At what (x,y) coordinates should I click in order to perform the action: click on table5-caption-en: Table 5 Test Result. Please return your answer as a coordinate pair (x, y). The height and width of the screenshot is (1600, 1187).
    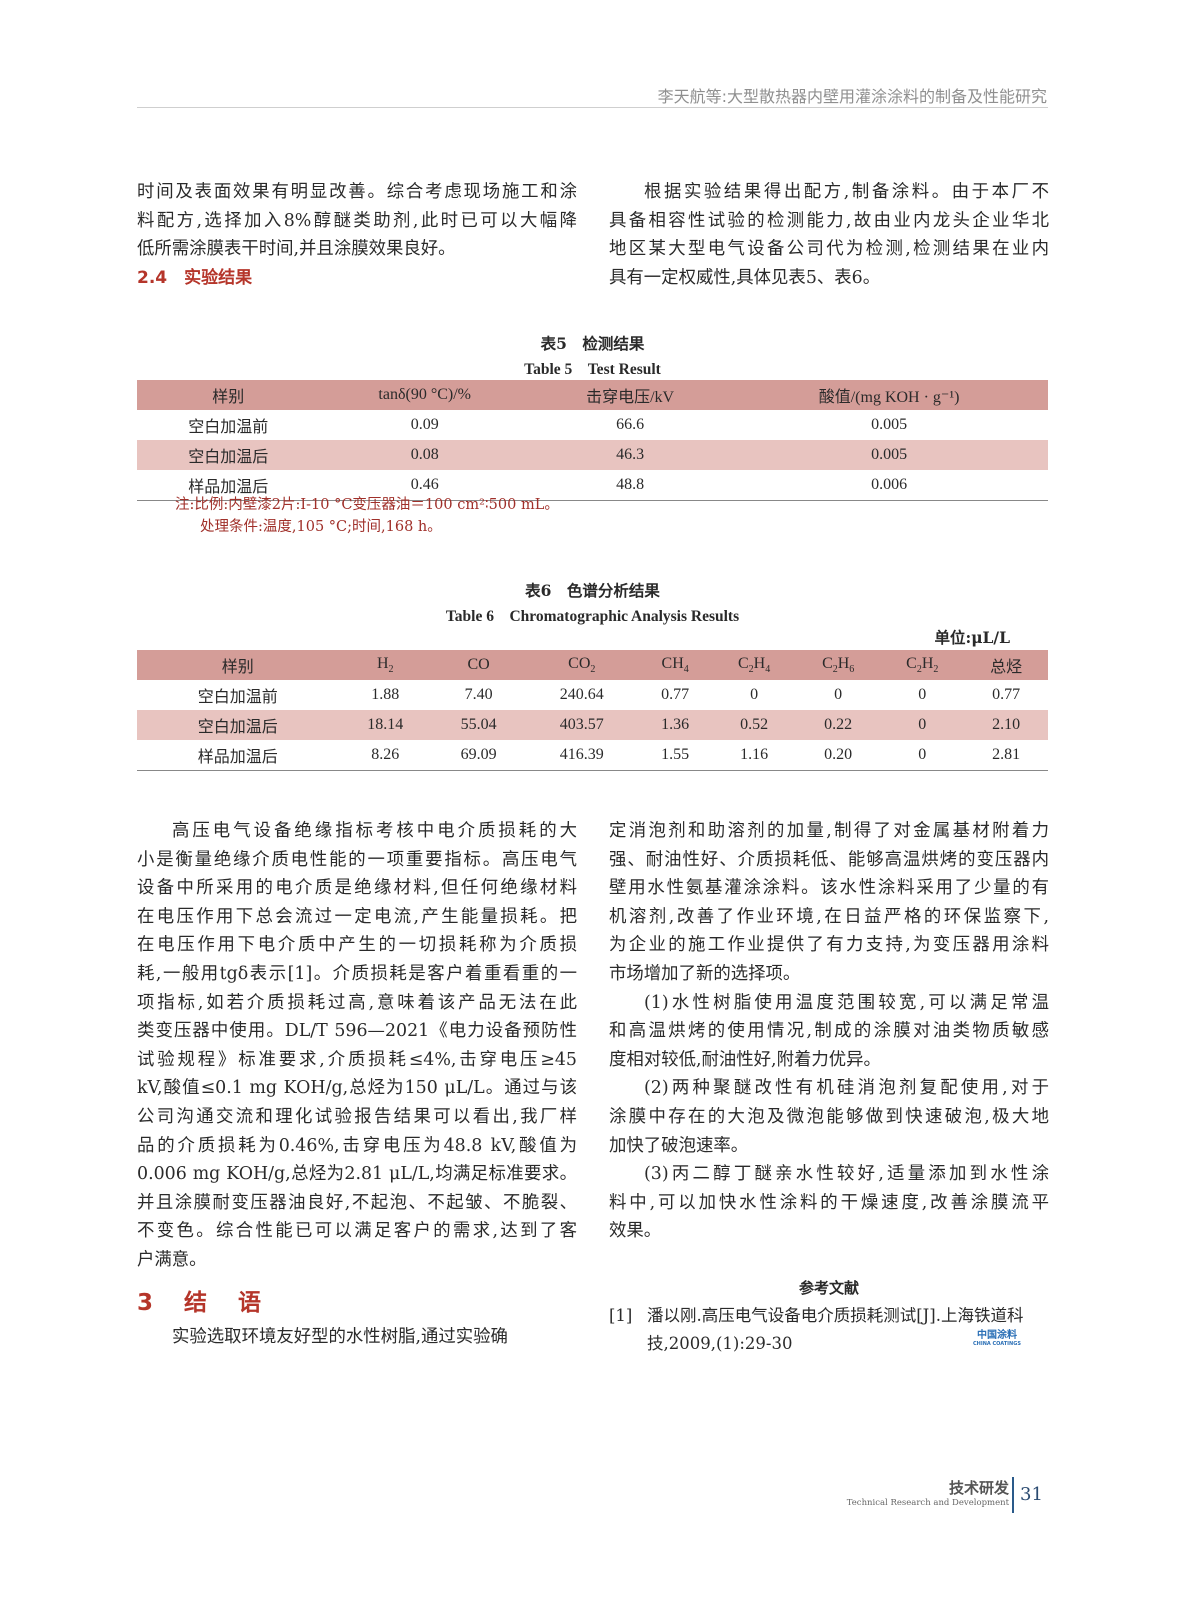
    Looking at the image, I should click on (592, 369).